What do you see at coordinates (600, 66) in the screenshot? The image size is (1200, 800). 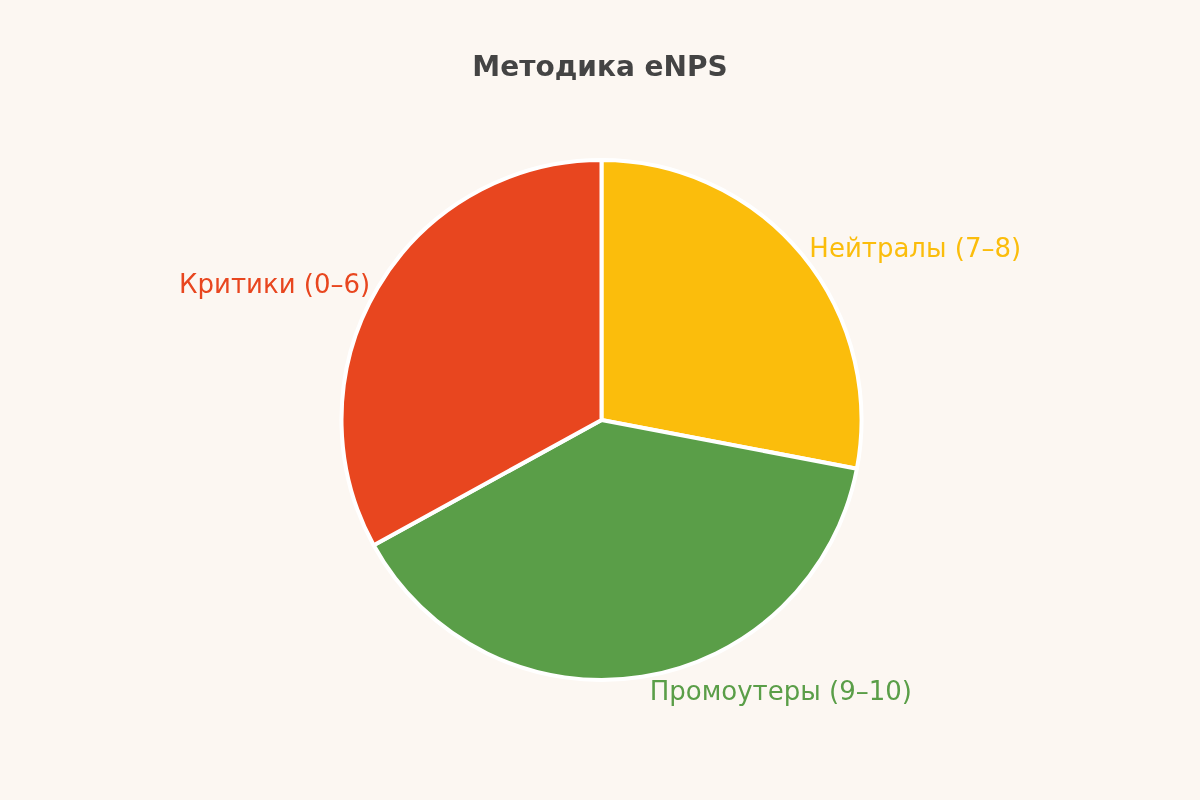 I see `chart-title: Методика eNPS` at bounding box center [600, 66].